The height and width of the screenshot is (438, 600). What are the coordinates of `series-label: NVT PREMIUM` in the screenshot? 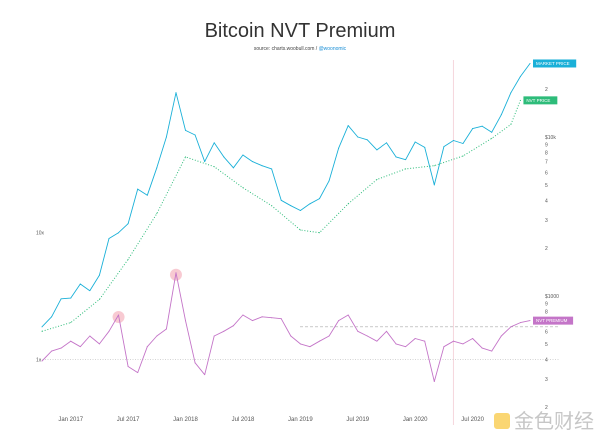 It's located at (552, 320).